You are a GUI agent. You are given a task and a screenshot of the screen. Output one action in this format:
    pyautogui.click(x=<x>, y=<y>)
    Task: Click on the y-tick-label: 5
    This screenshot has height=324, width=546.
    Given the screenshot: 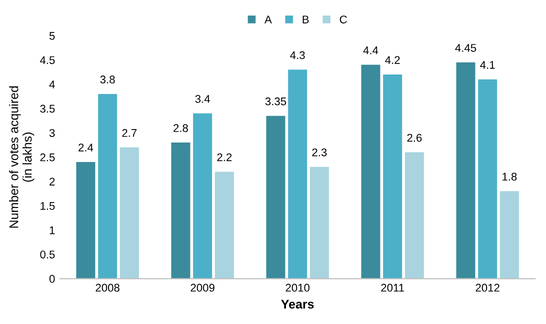 What is the action you would take?
    pyautogui.click(x=52, y=36)
    